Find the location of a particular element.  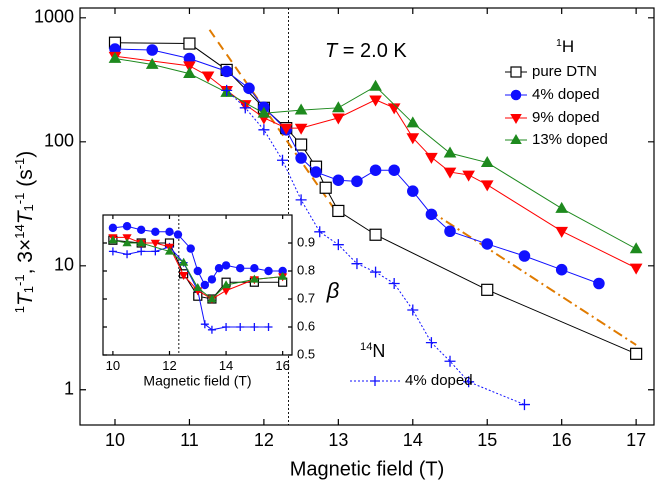

guide-line is located at coordinates (532, 277).